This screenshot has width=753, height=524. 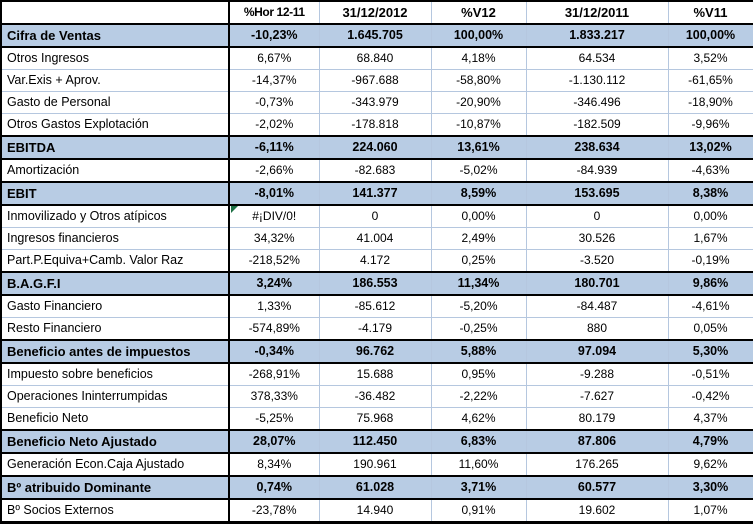 What do you see at coordinates (479, 193) in the screenshot?
I see `cell-p12: 8,59%` at bounding box center [479, 193].